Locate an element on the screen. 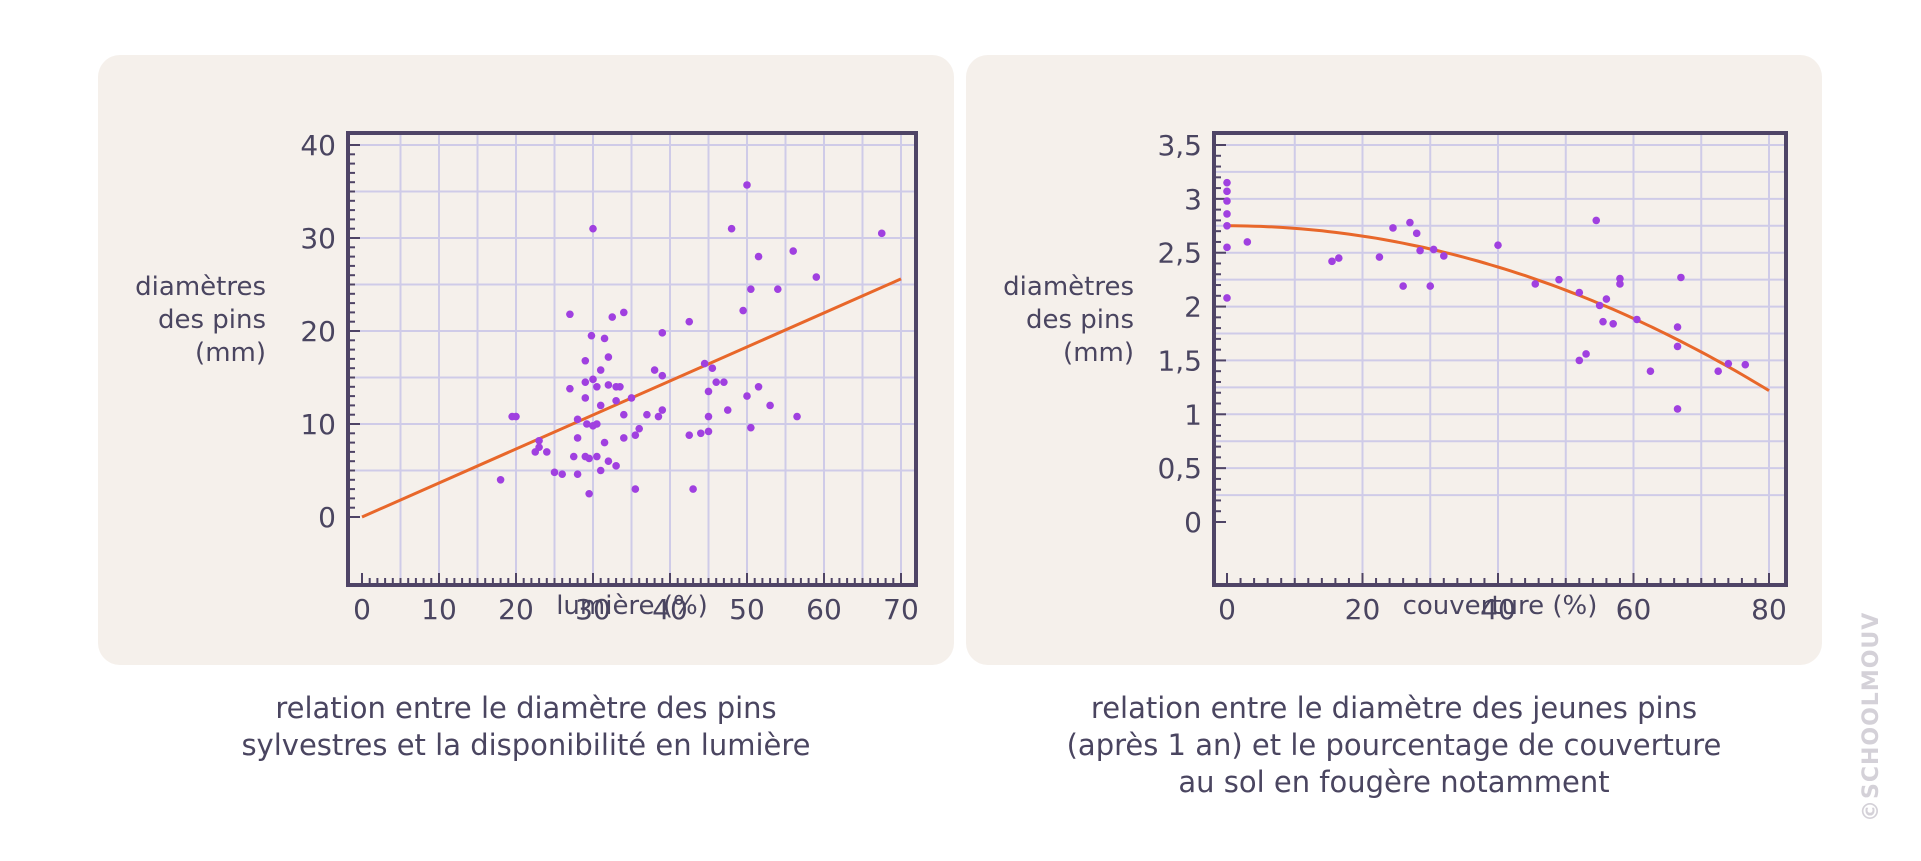 Image resolution: width=1921 pixels, height=861 pixels. x-tick-label: 80 is located at coordinates (1769, 609).